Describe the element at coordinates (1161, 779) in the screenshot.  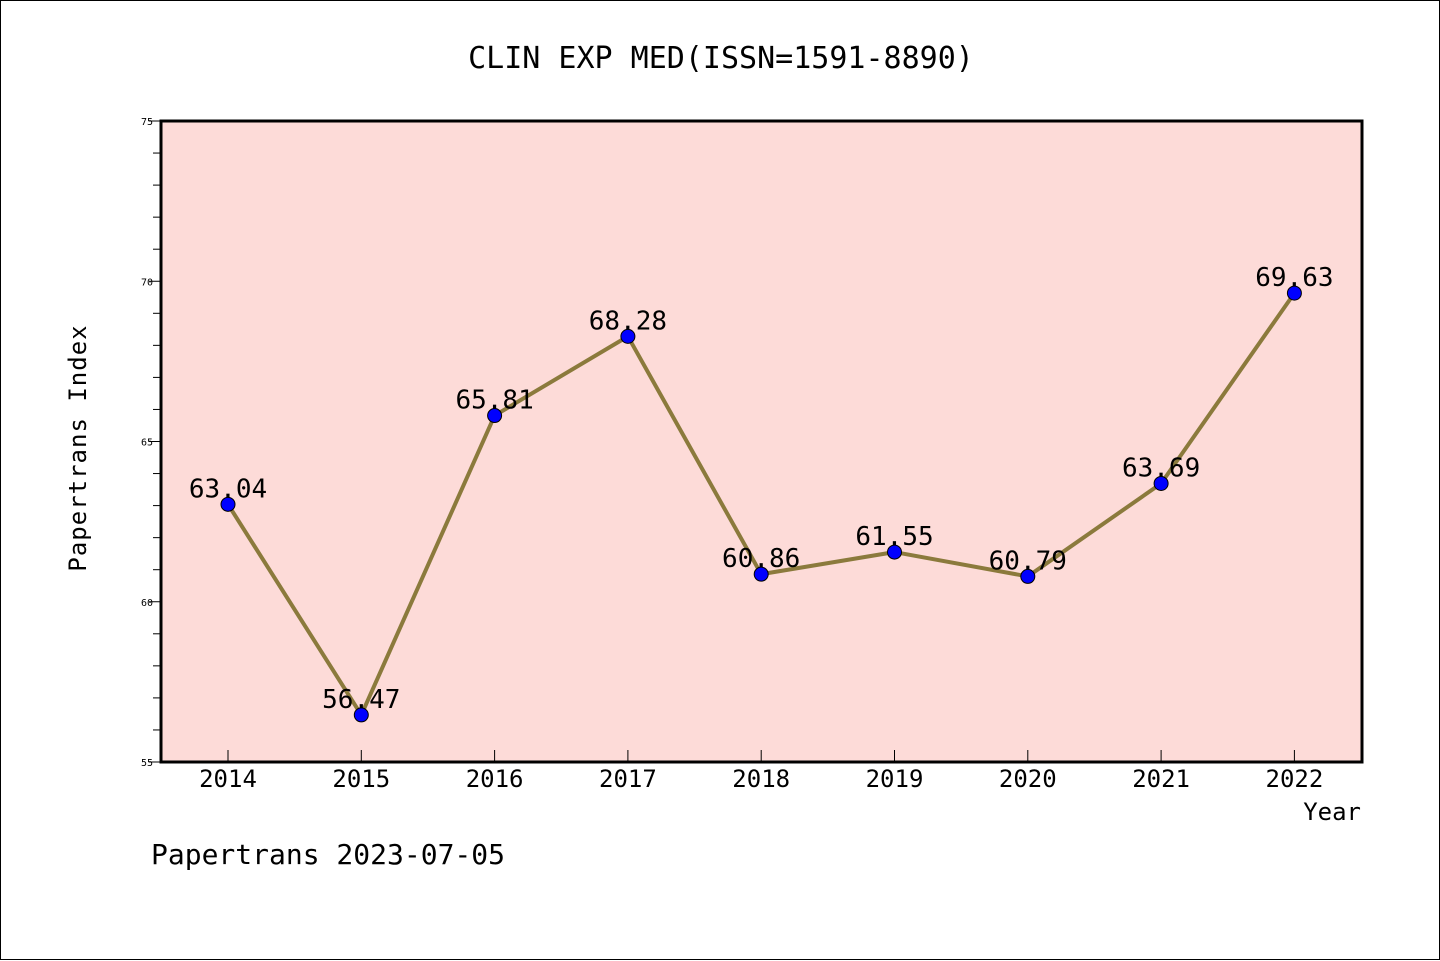
I see `x-tick-label: 2021` at that location.